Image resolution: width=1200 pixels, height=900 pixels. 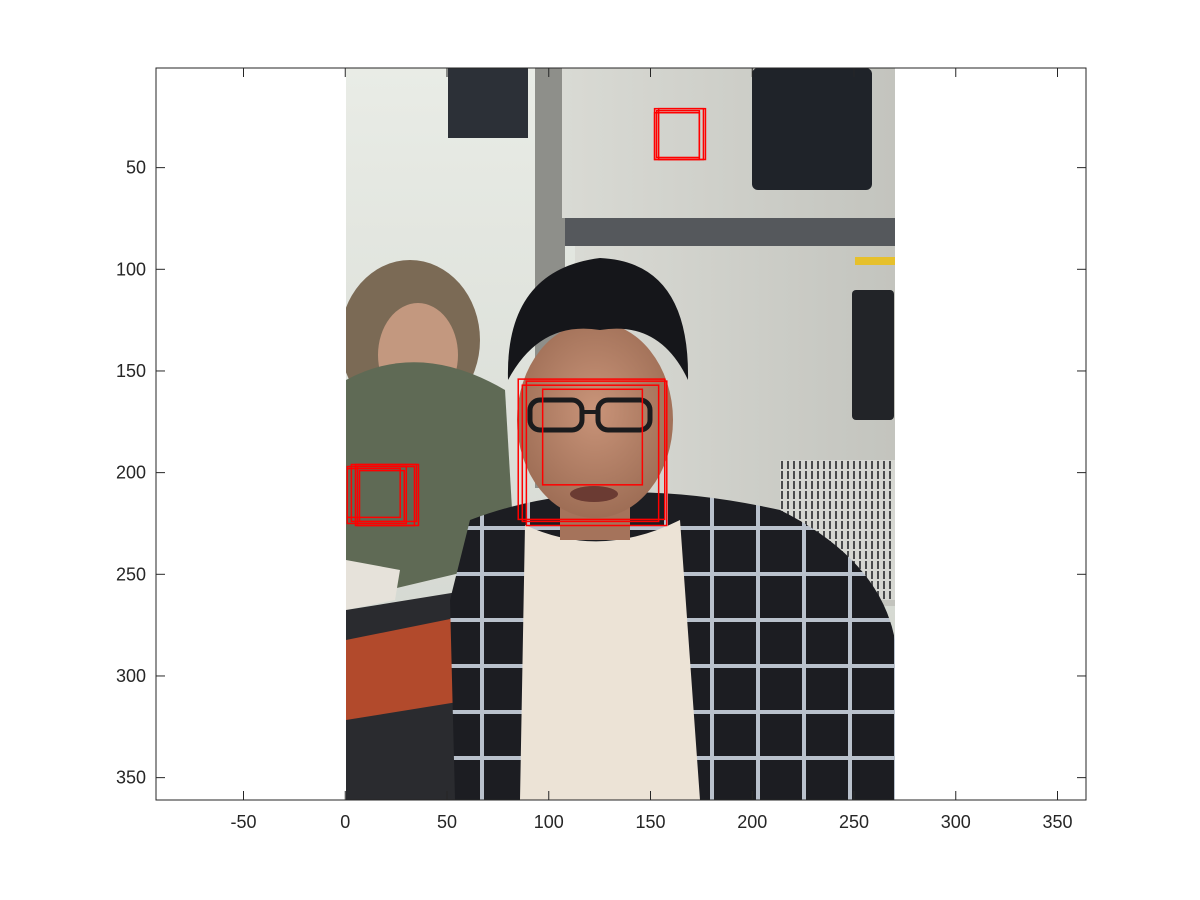 I want to click on x-tick-label: 300, so click(x=956, y=822).